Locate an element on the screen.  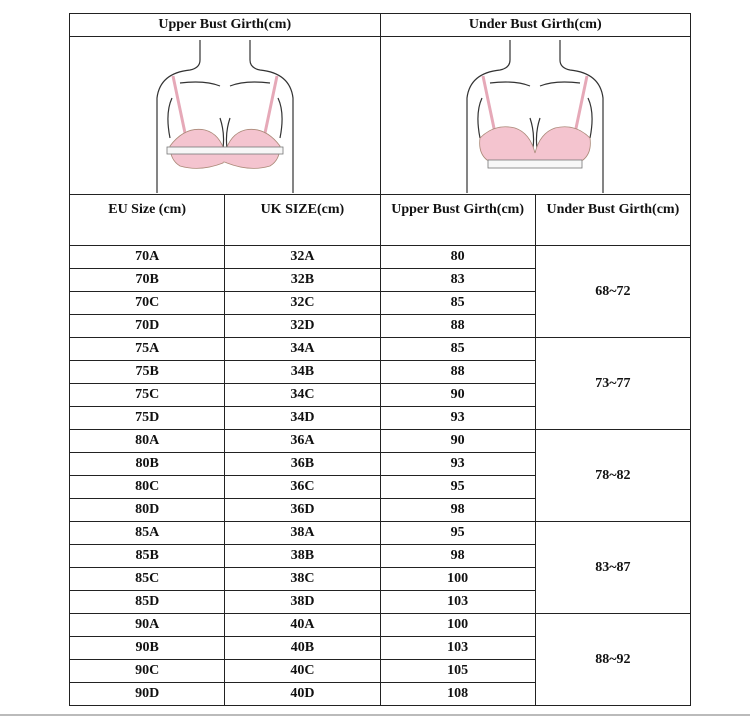
uk-size-cell: 40D is located at coordinates (302, 694).